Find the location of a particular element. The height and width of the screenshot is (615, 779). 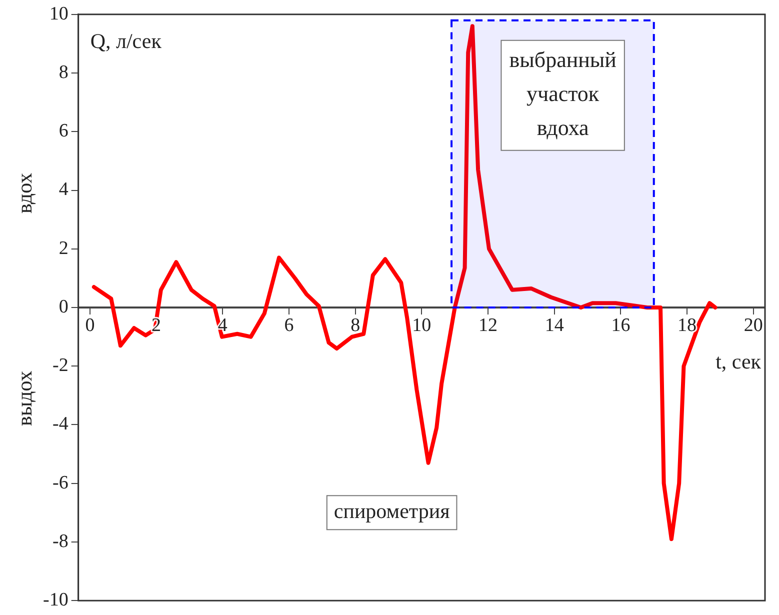

x-tick-label: 10 is located at coordinates (422, 325).